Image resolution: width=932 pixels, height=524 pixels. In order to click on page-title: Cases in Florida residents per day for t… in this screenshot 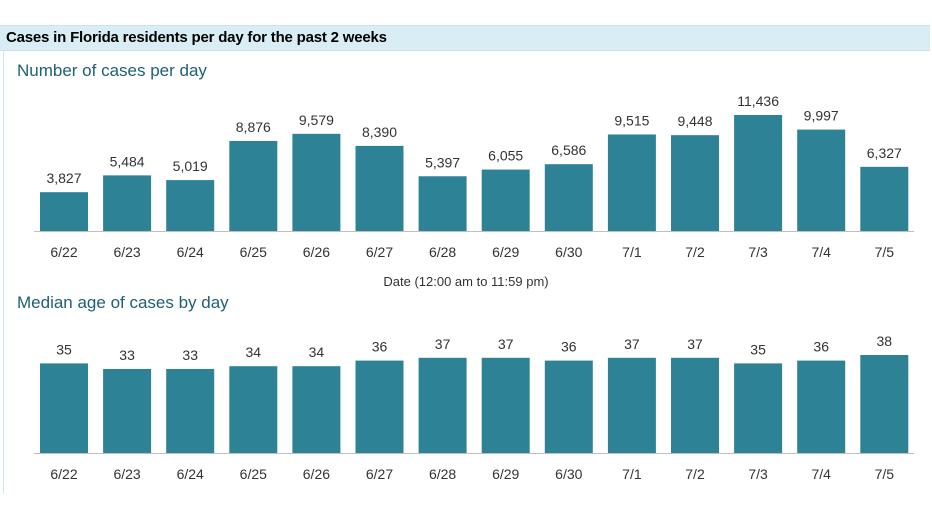, I will do `click(196, 37)`.